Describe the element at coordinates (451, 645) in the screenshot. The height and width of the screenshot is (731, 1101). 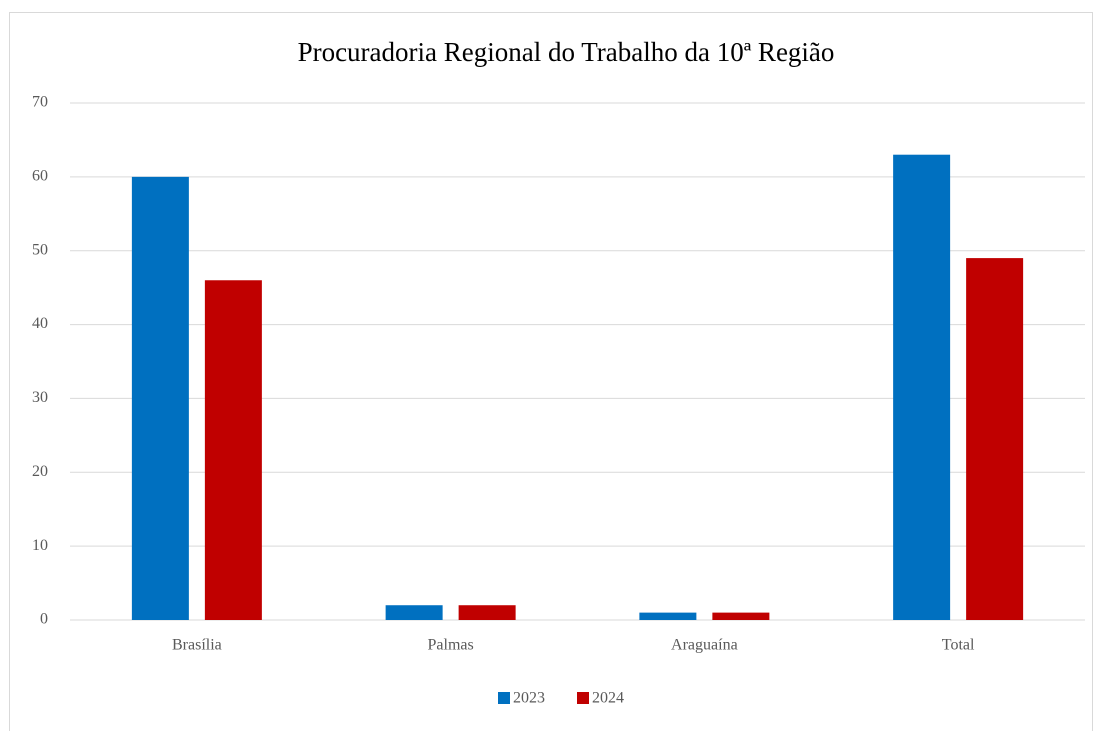
I see `x-tick-label: Palmas` at that location.